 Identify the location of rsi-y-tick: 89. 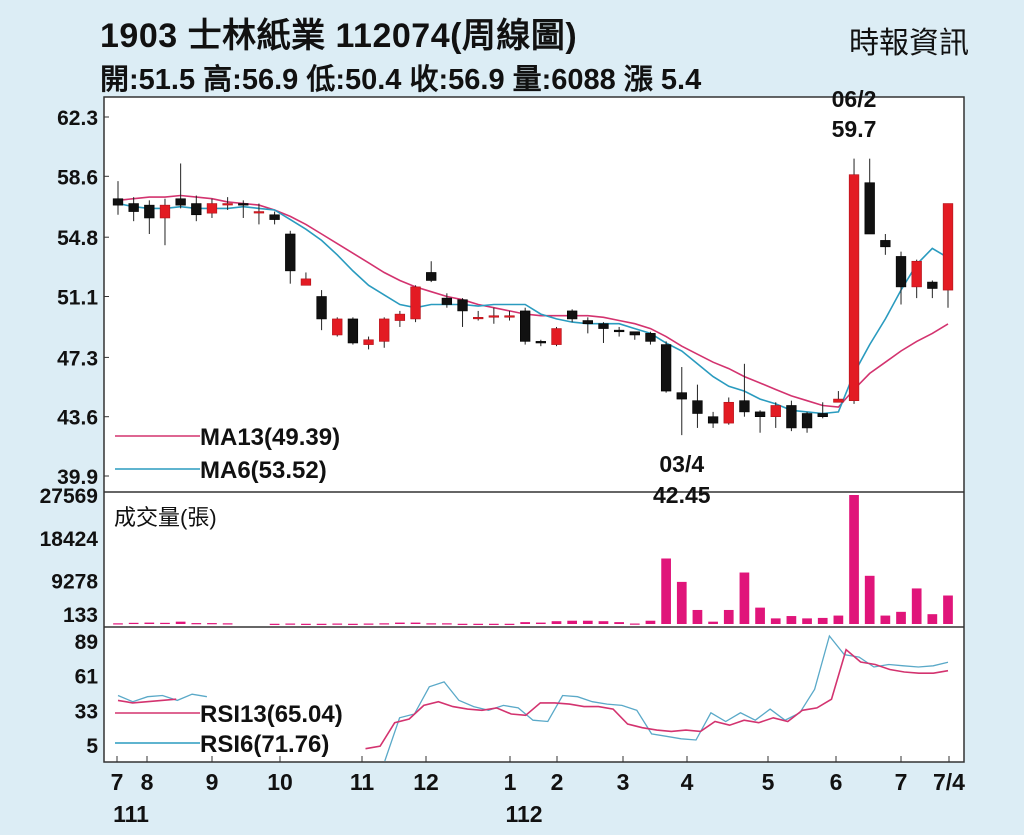
(86, 642).